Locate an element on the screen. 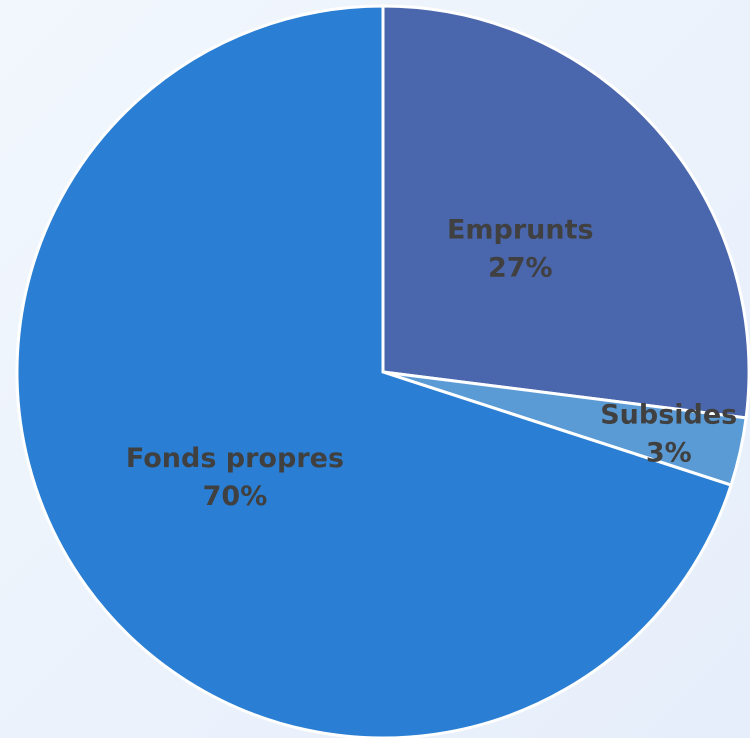  slice-value-label: 70% is located at coordinates (235, 496).